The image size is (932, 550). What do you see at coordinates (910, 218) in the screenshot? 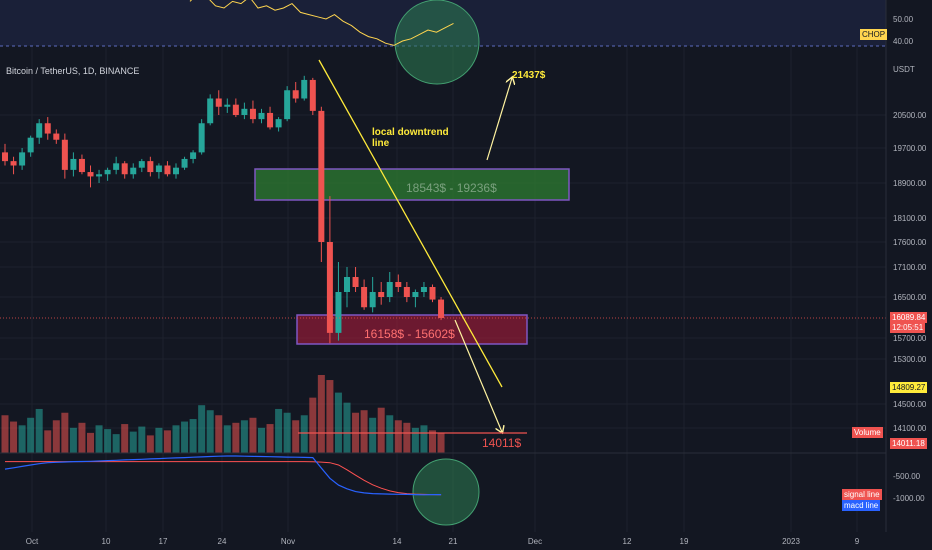
I see `price-tick-label: 18100.00` at bounding box center [910, 218].